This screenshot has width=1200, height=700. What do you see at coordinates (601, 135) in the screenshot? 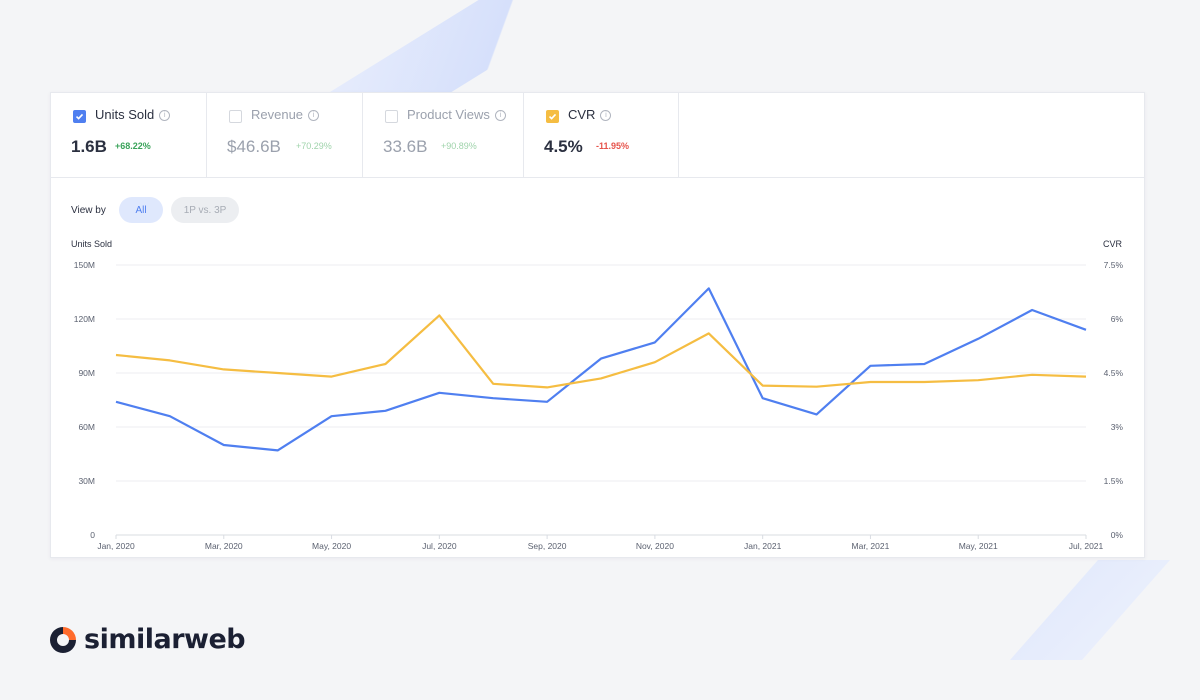
I see `metric-cvr: CVR i 4.5% -11.95%` at bounding box center [601, 135].